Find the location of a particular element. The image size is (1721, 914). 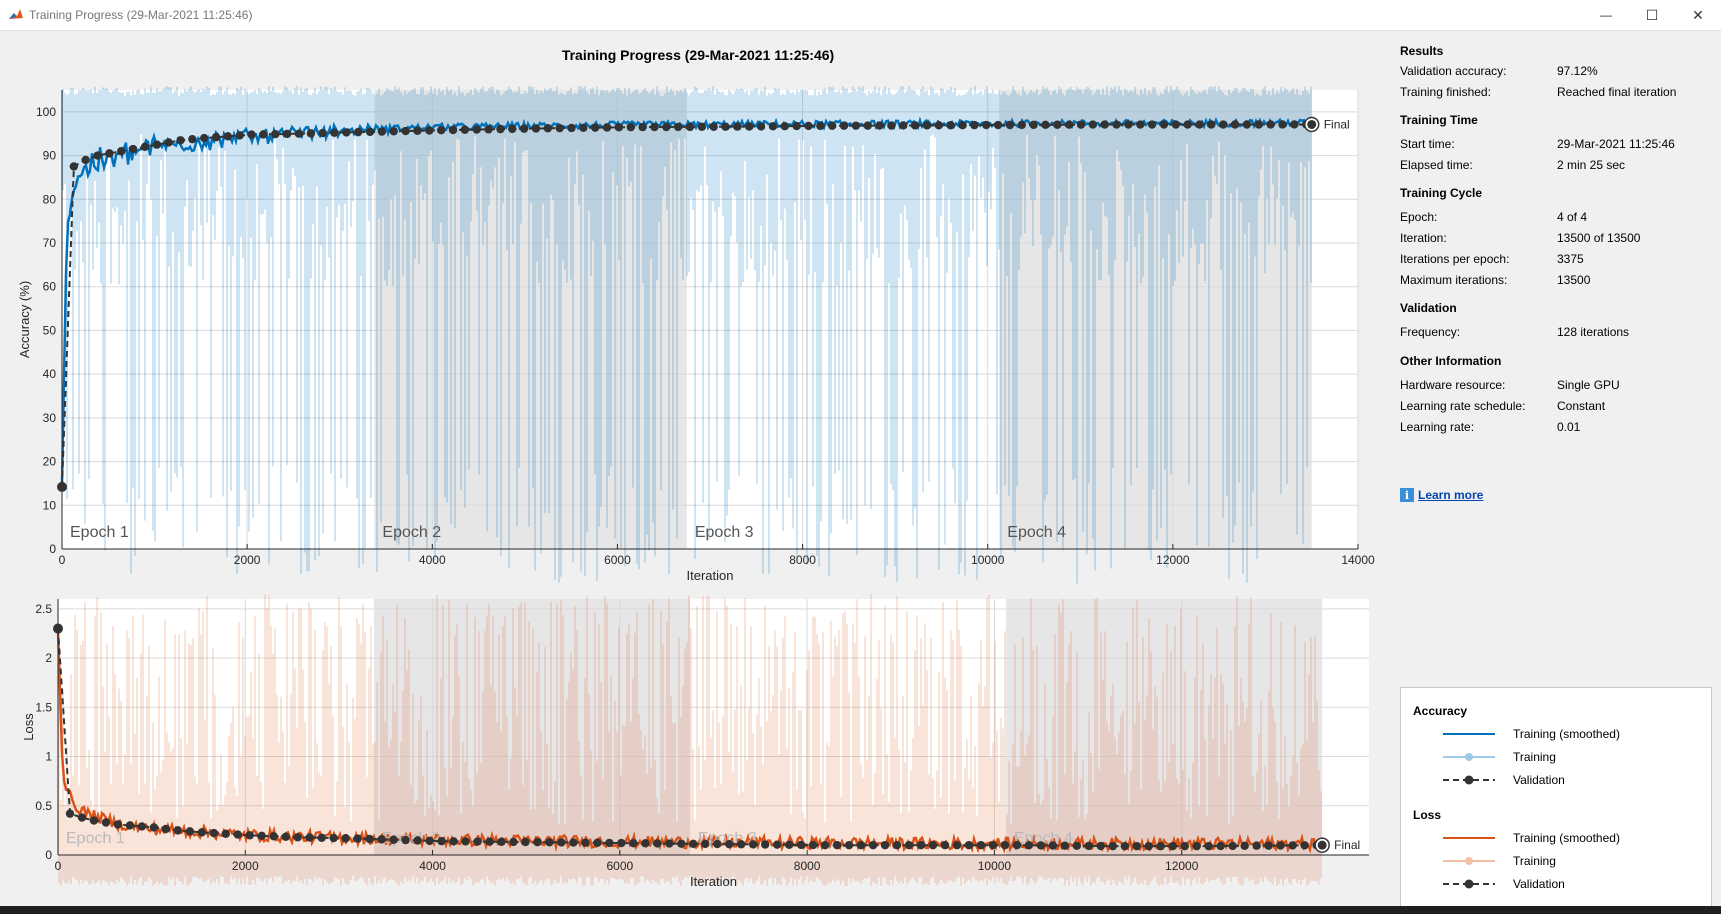

info-value: Single GPU is located at coordinates (1588, 385).